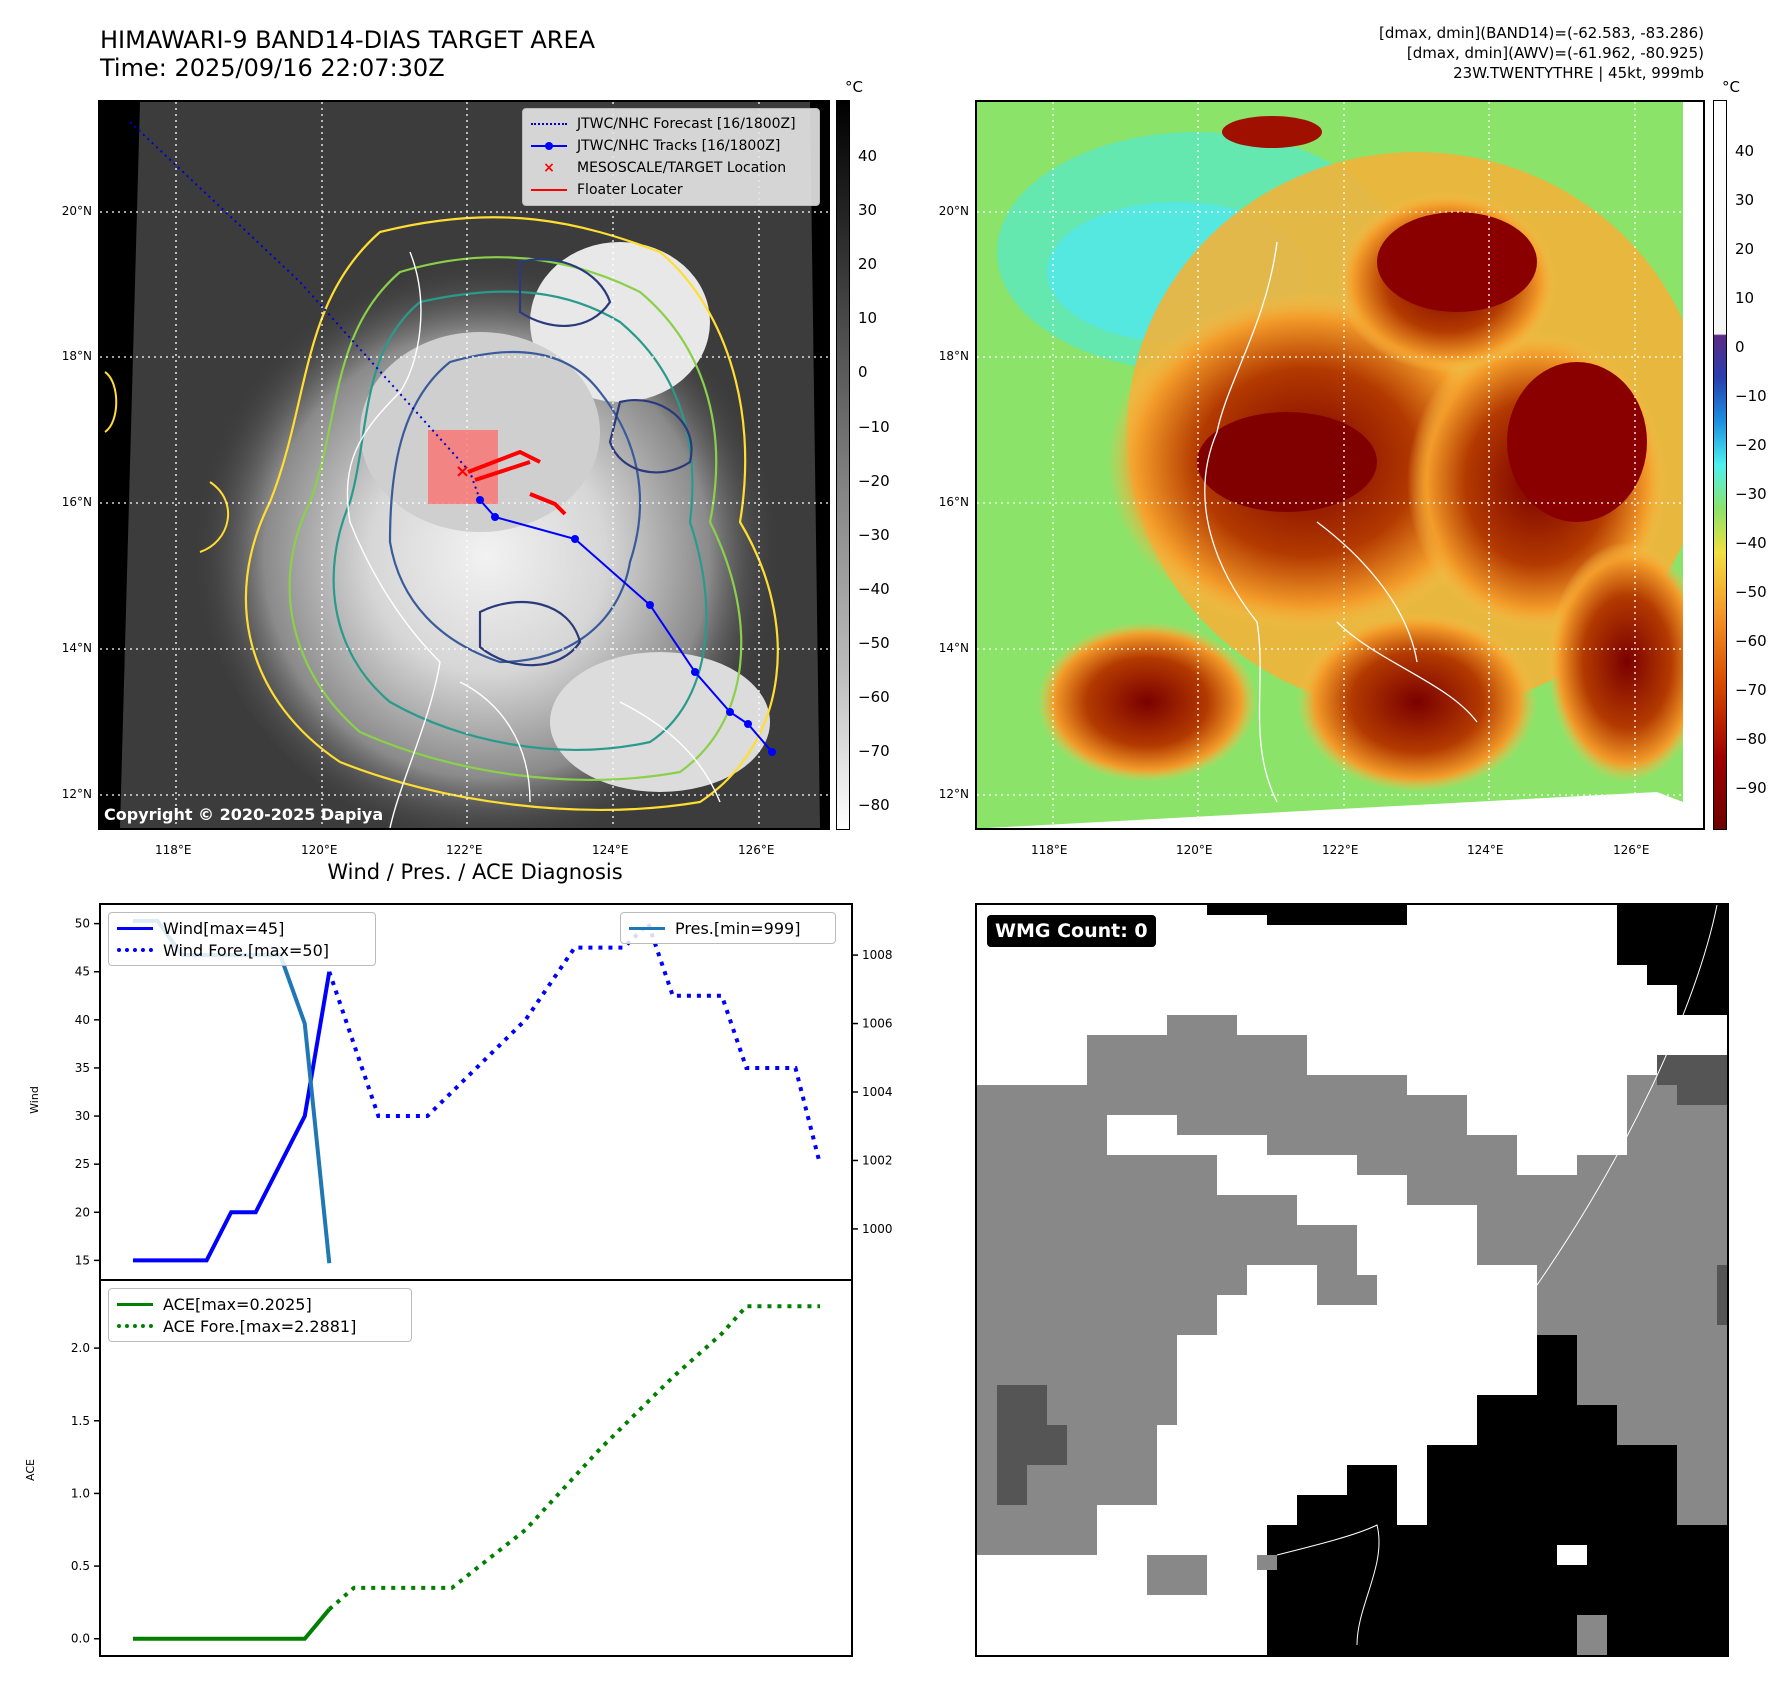 Image resolution: width=1792 pixels, height=1690 pixels. I want to click on wind-axis-tick-label: 35, so click(82, 1068).